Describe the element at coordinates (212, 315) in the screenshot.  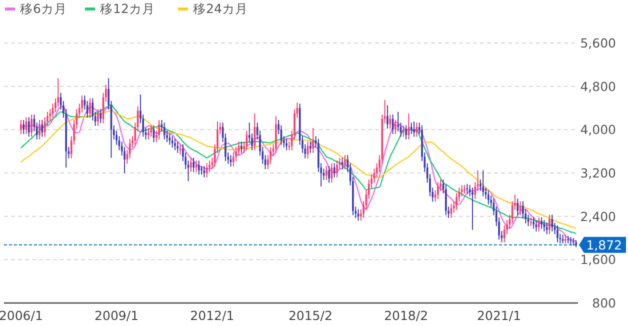
I see `x-tick-label: 2012/1` at that location.